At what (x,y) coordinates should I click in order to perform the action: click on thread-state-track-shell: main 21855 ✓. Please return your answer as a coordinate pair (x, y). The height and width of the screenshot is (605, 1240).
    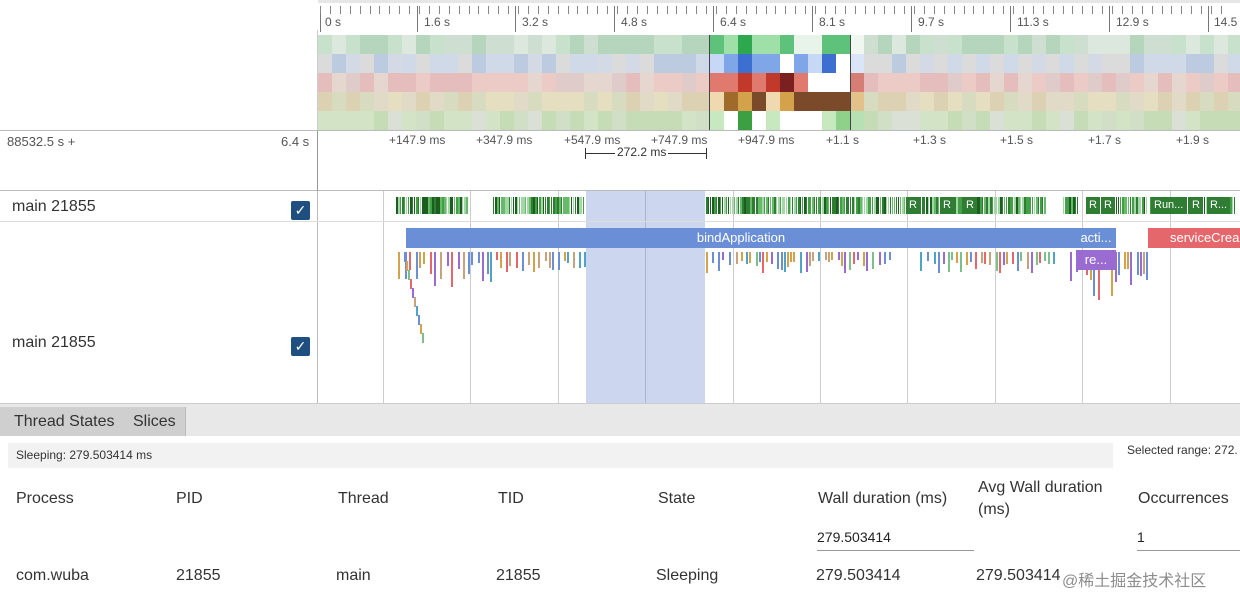
    Looking at the image, I should click on (159, 206).